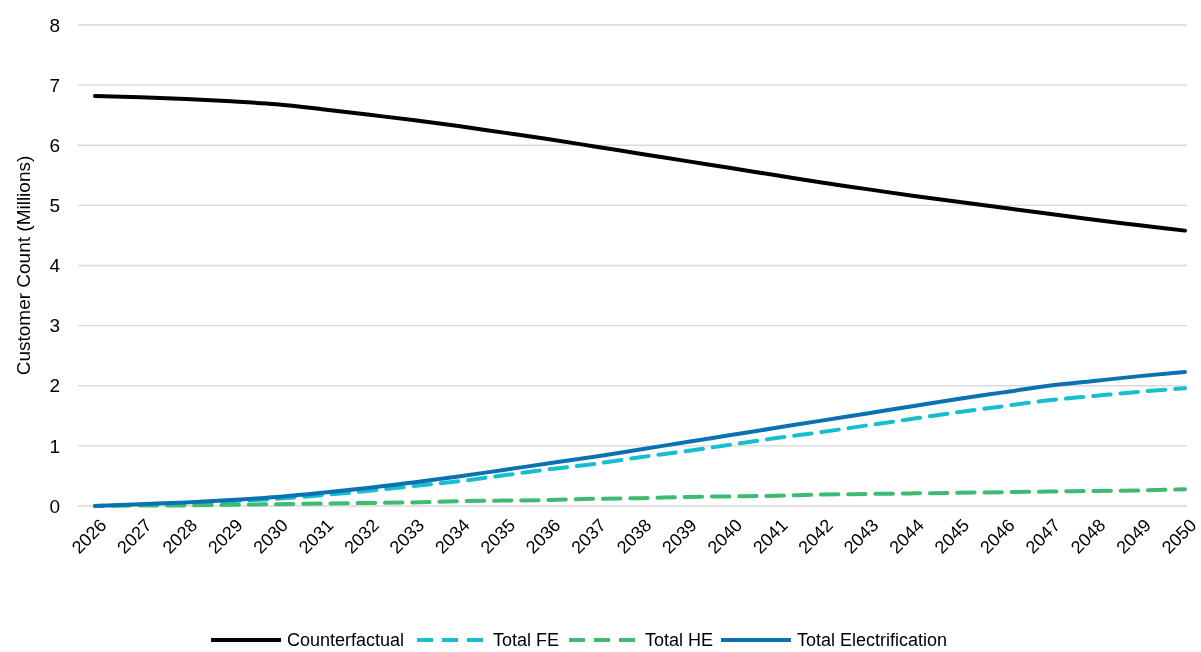 This screenshot has width=1201, height=652. I want to click on legend-label: Total FE, so click(526, 640).